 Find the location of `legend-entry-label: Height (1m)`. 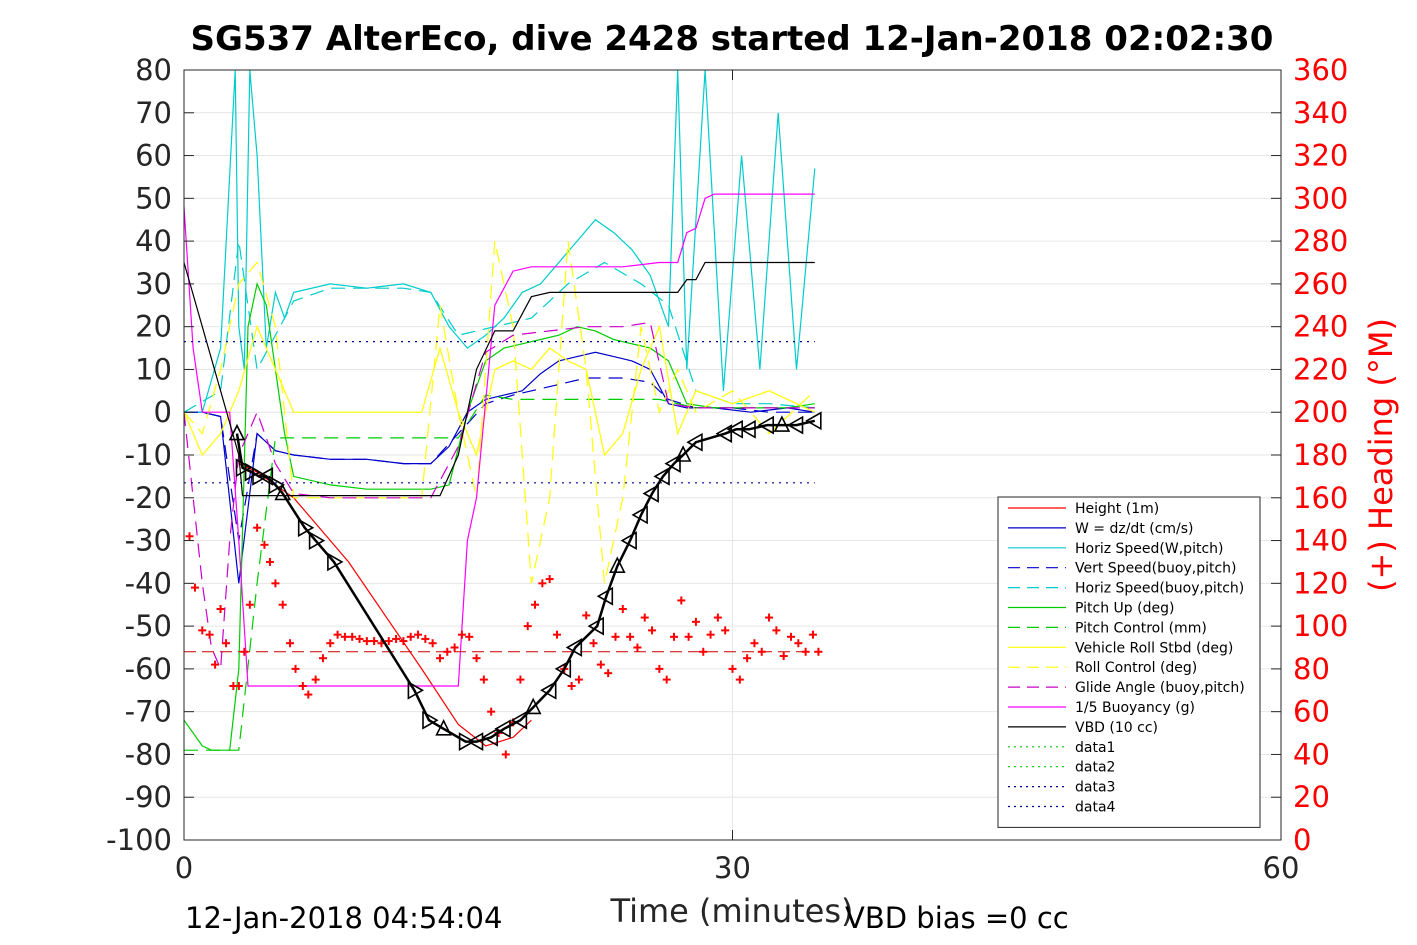

legend-entry-label: Height (1m) is located at coordinates (1117, 509).